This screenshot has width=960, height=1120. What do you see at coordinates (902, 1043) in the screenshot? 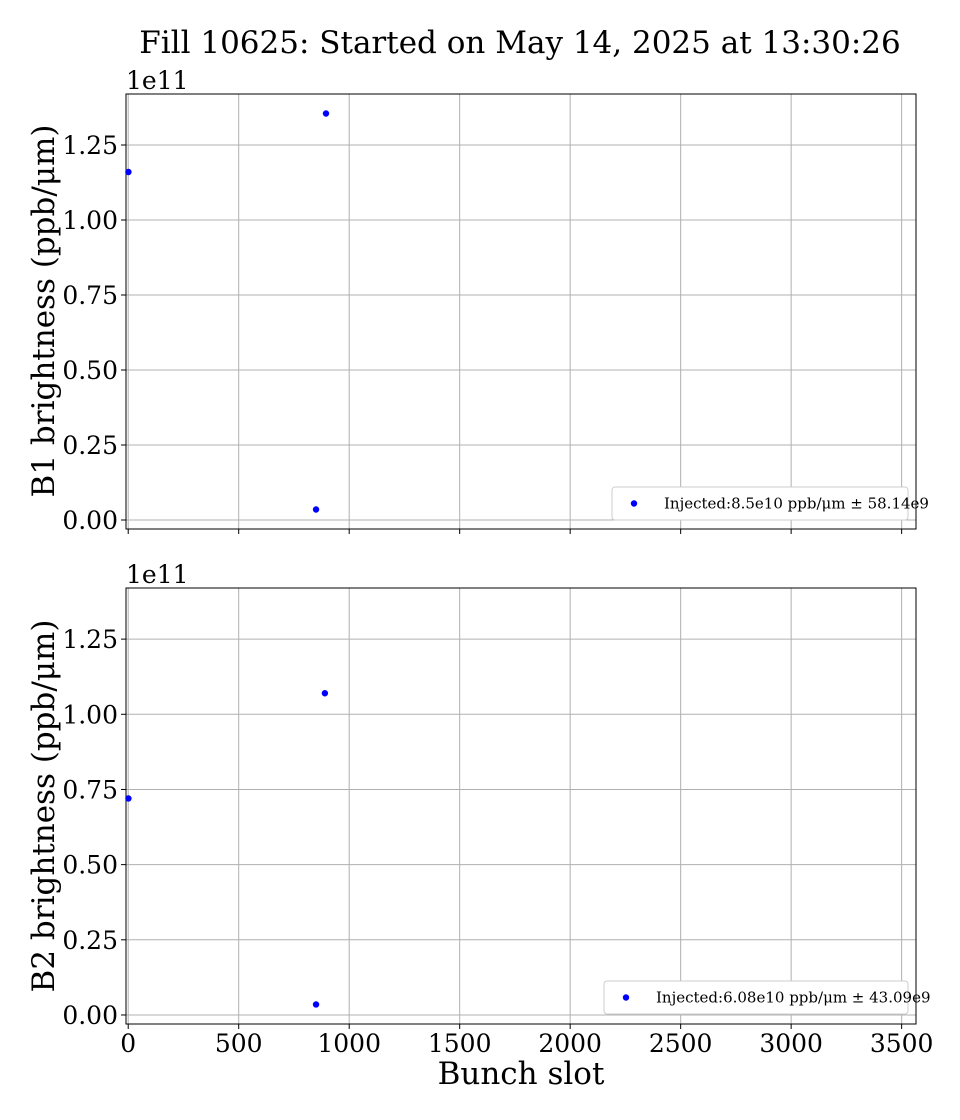
I see `x-tick-label: 3500` at bounding box center [902, 1043].